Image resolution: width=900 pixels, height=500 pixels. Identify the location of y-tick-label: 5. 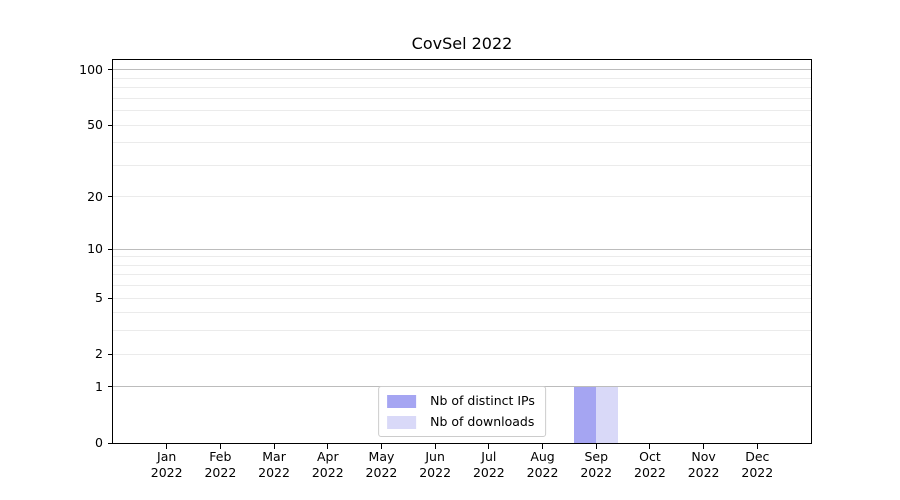
(99, 298).